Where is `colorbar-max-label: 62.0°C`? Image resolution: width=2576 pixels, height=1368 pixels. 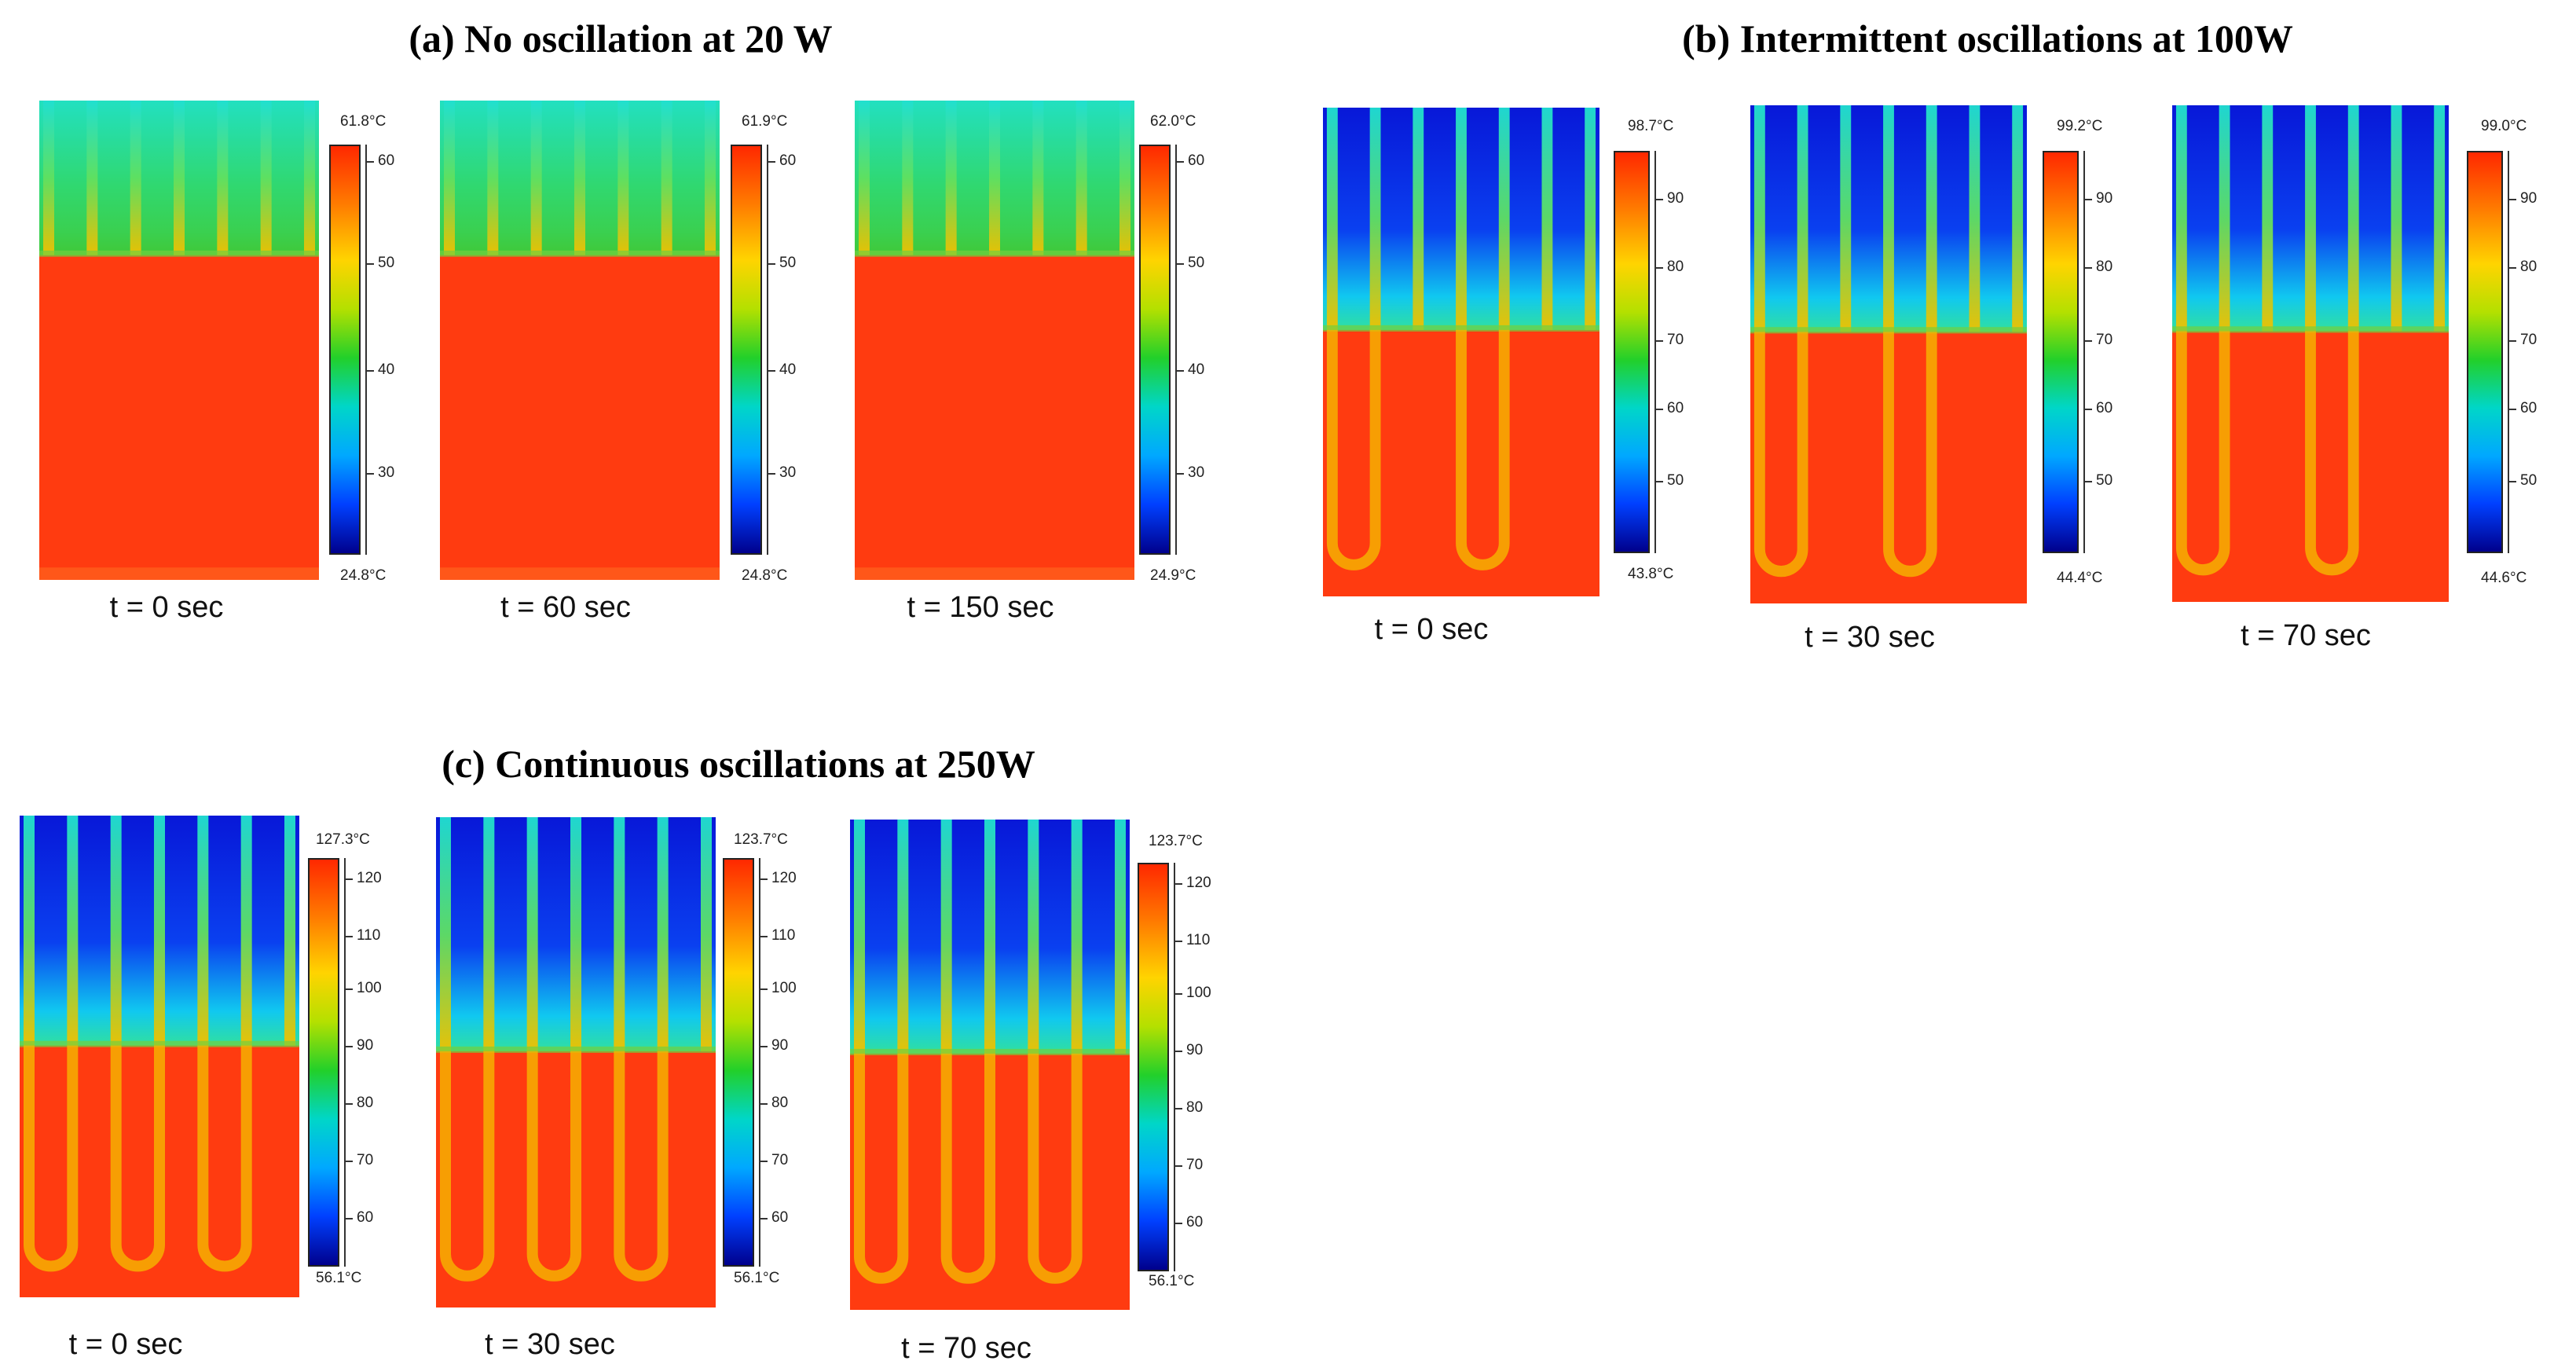
colorbar-max-label: 62.0°C is located at coordinates (1173, 122).